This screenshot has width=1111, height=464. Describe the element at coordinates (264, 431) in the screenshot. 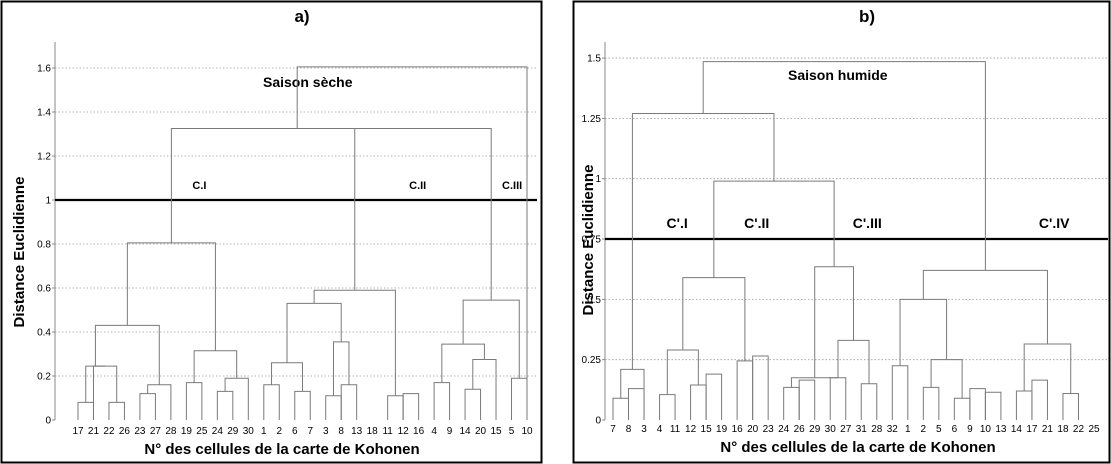

I see `leaf-label: 1` at that location.